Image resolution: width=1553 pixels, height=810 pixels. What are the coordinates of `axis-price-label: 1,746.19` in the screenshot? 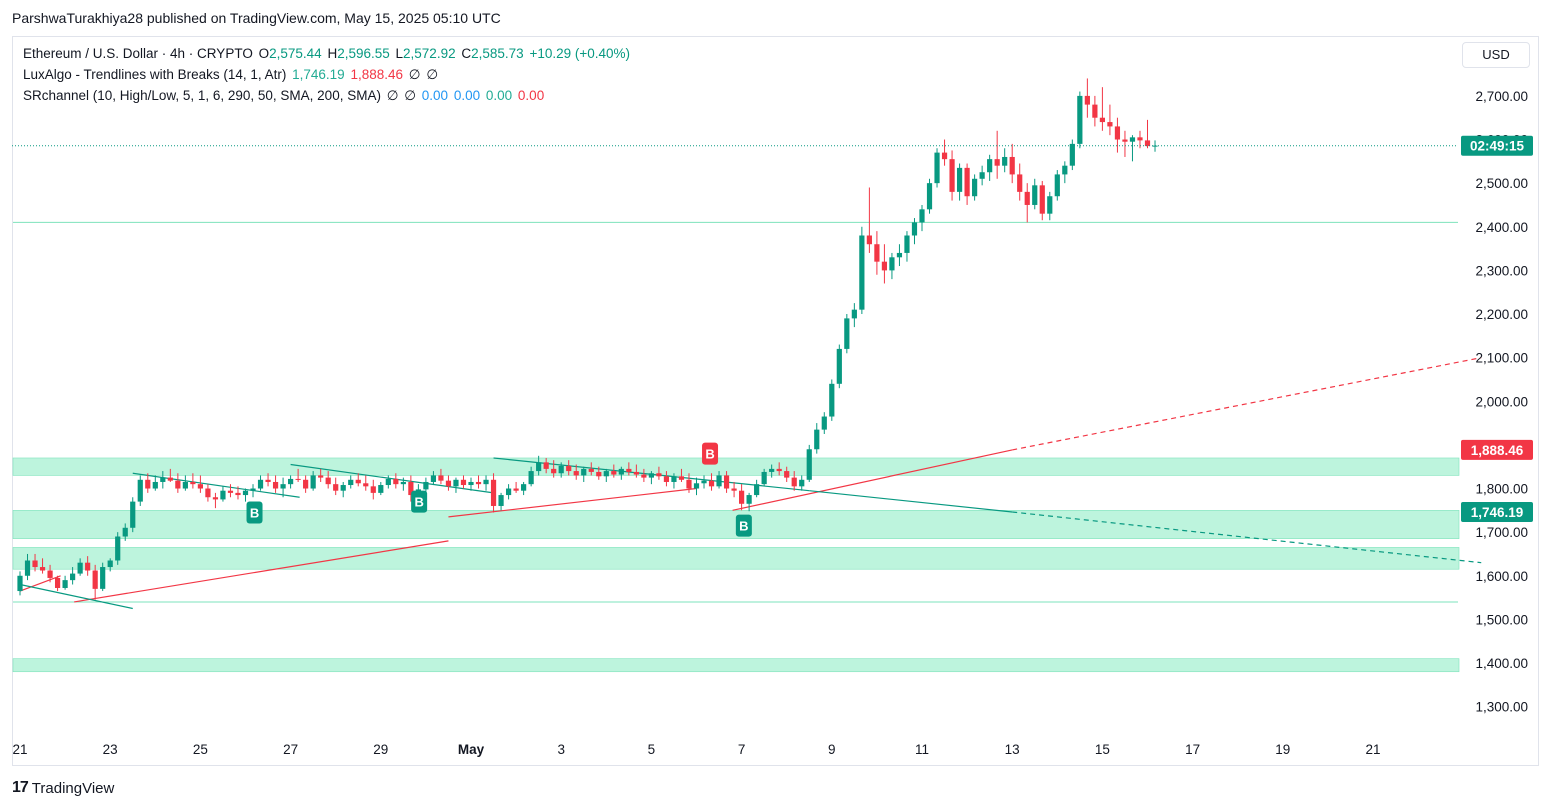 It's located at (1497, 511).